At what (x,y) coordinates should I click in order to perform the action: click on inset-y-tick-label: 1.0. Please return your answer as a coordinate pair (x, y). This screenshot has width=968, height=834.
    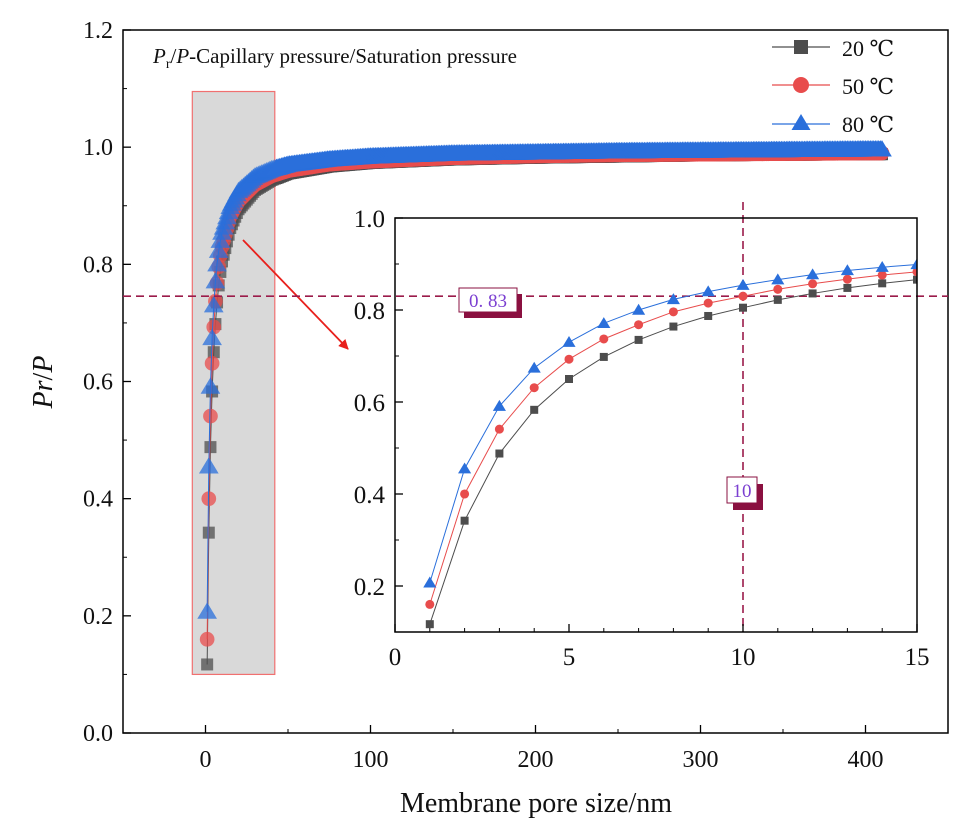
    Looking at the image, I should click on (369, 219).